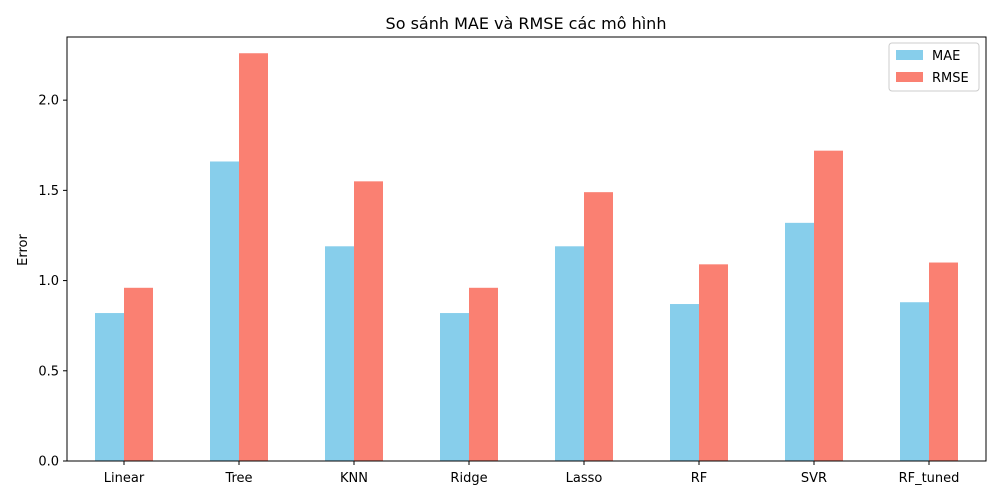  Describe the element at coordinates (943, 361) in the screenshot. I see `bar-rmse-rf-tuned` at that location.